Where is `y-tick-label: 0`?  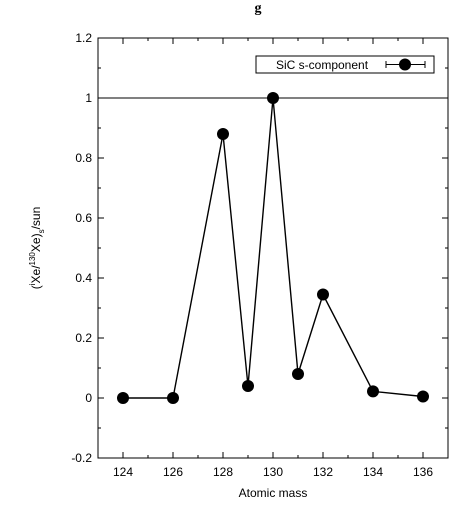 y-tick-label: 0 is located at coordinates (88, 398).